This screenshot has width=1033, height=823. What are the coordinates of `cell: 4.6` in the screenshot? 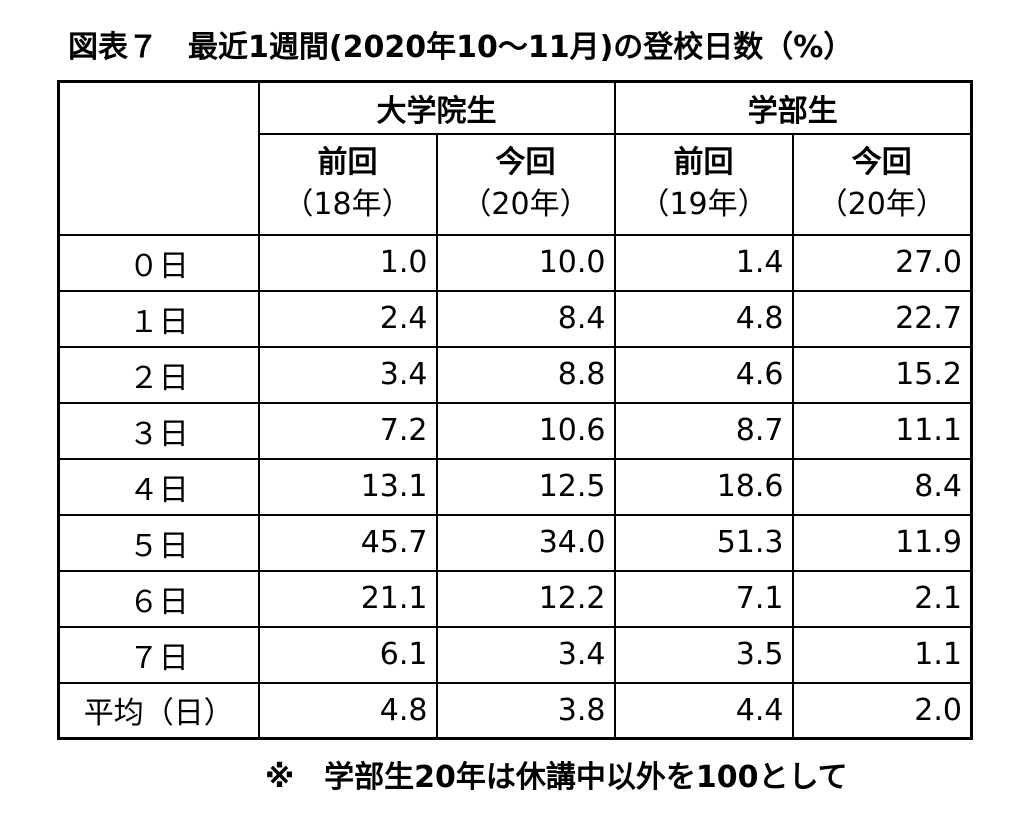 It's located at (703, 374).